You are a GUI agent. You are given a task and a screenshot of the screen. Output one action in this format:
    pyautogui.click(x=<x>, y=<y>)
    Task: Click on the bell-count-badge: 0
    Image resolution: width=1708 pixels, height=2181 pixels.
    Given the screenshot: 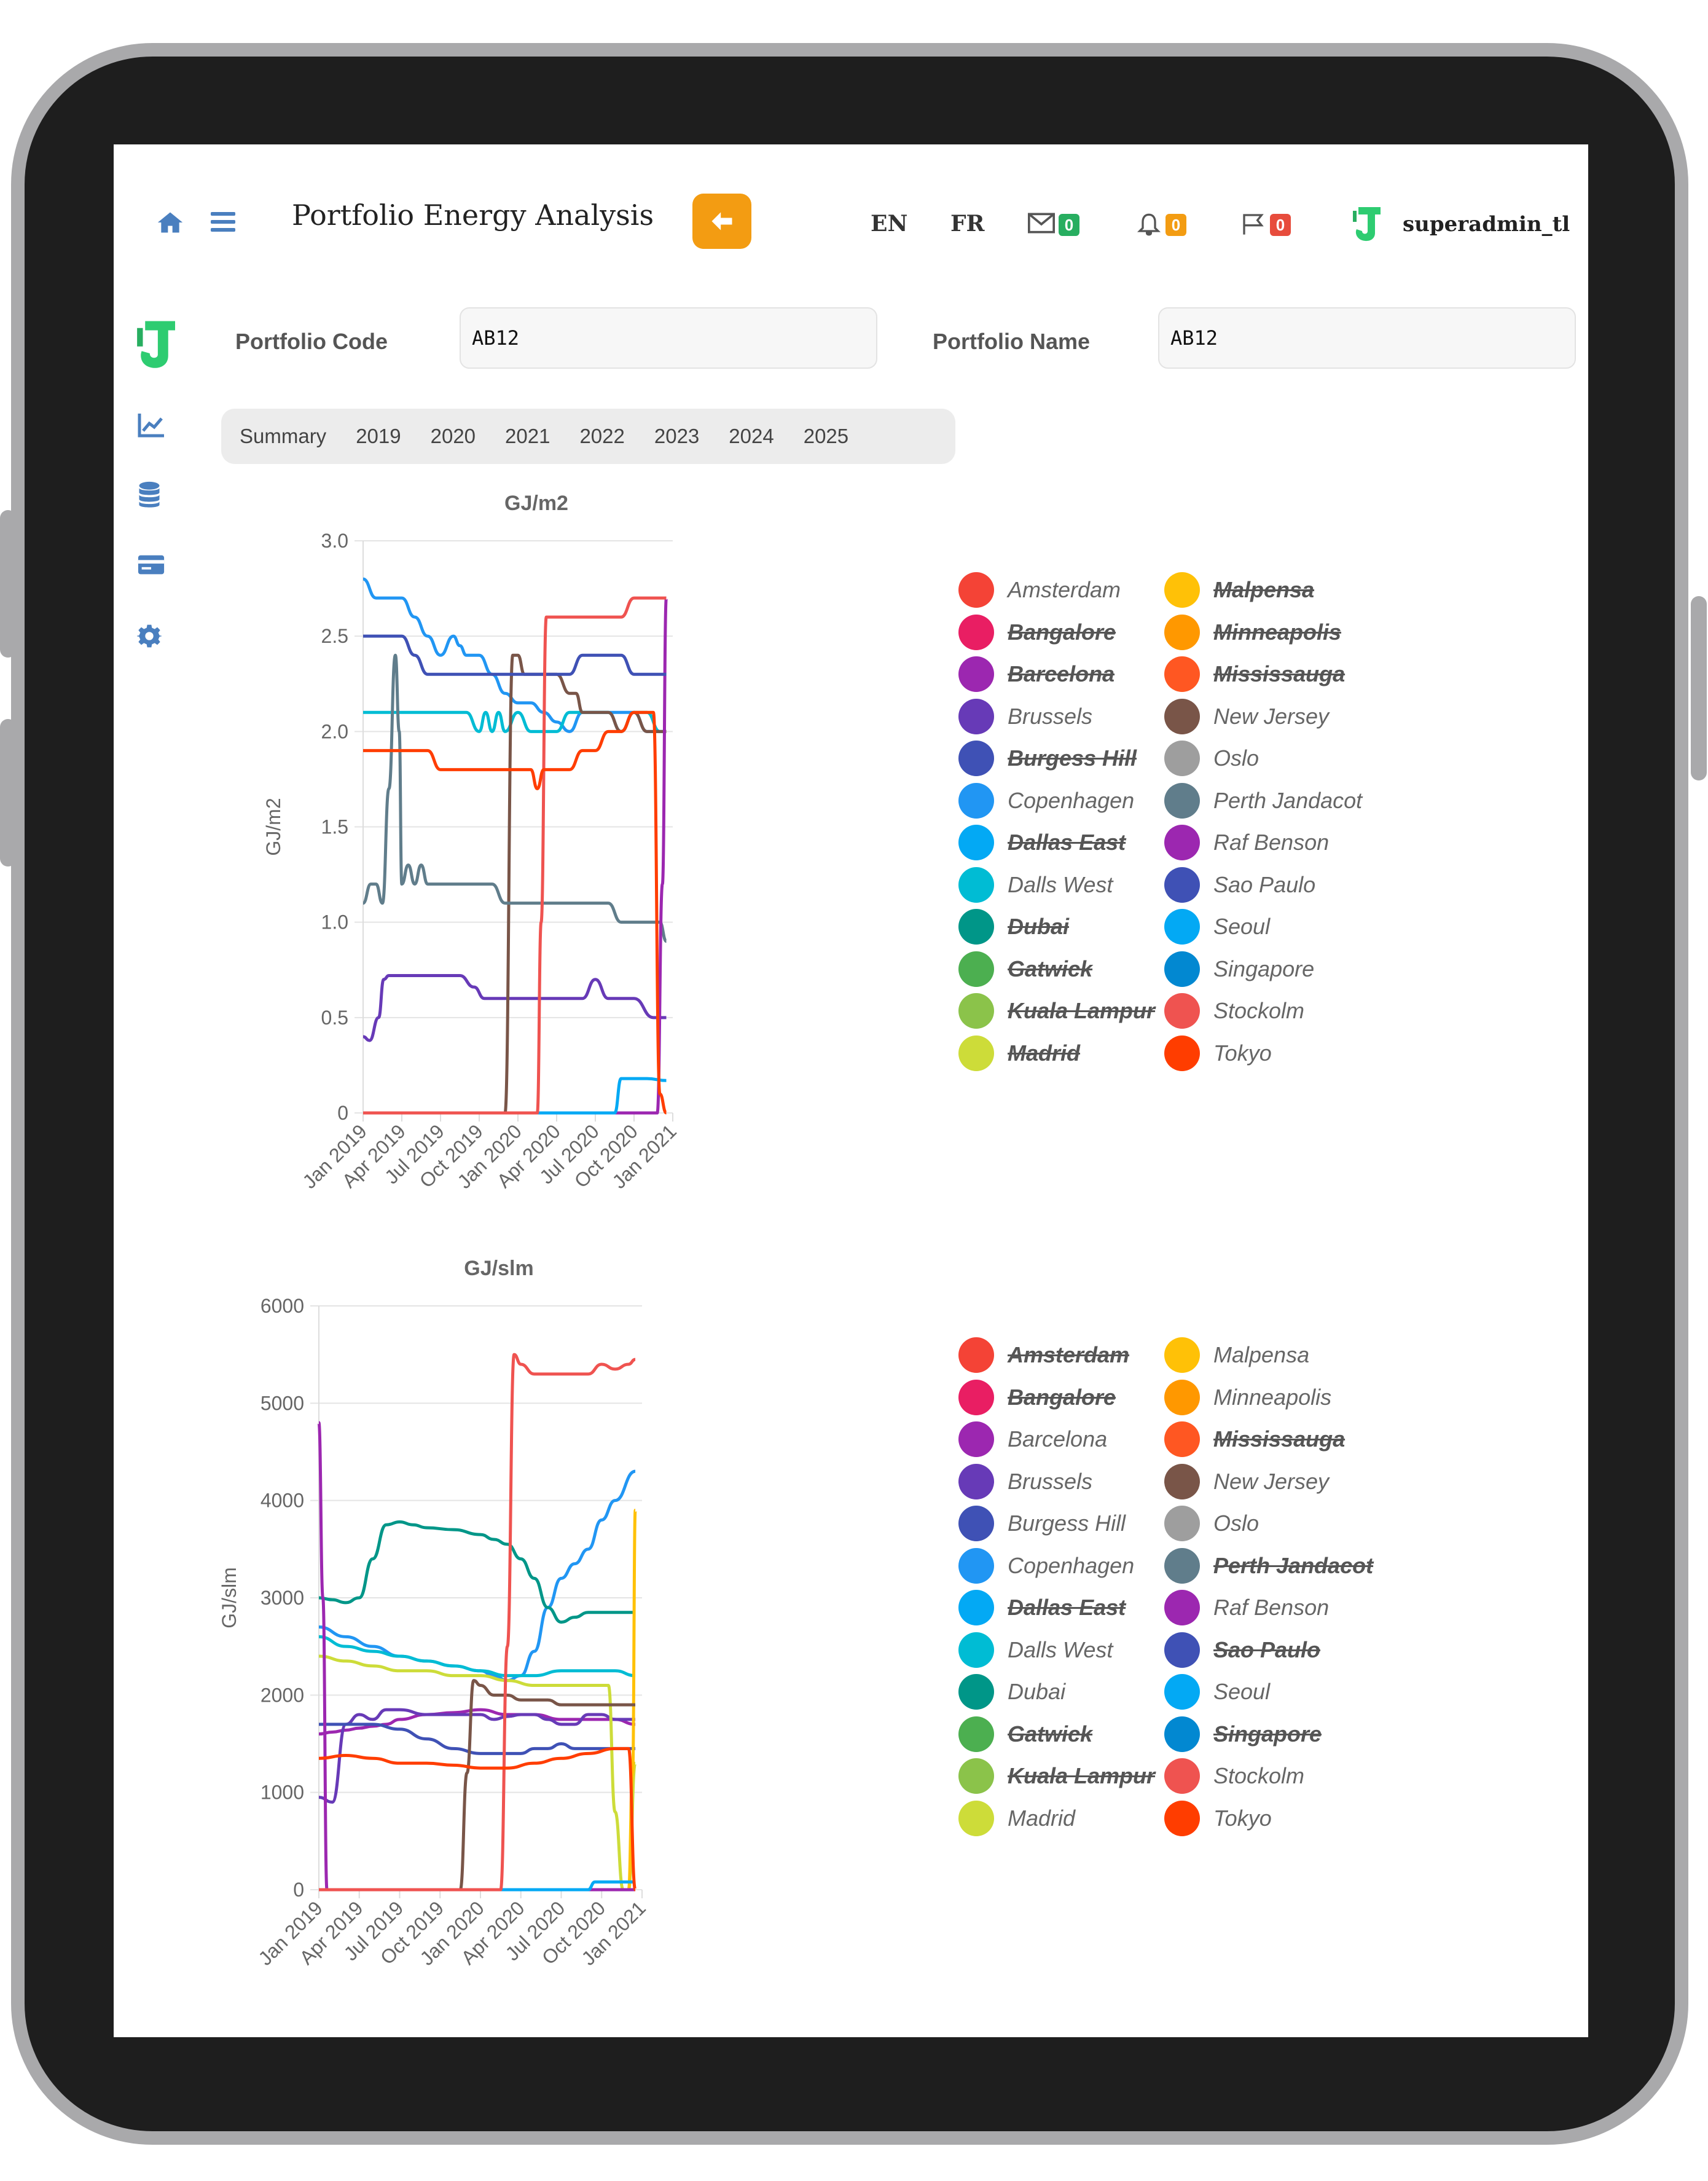 What is the action you would take?
    pyautogui.click(x=1175, y=225)
    